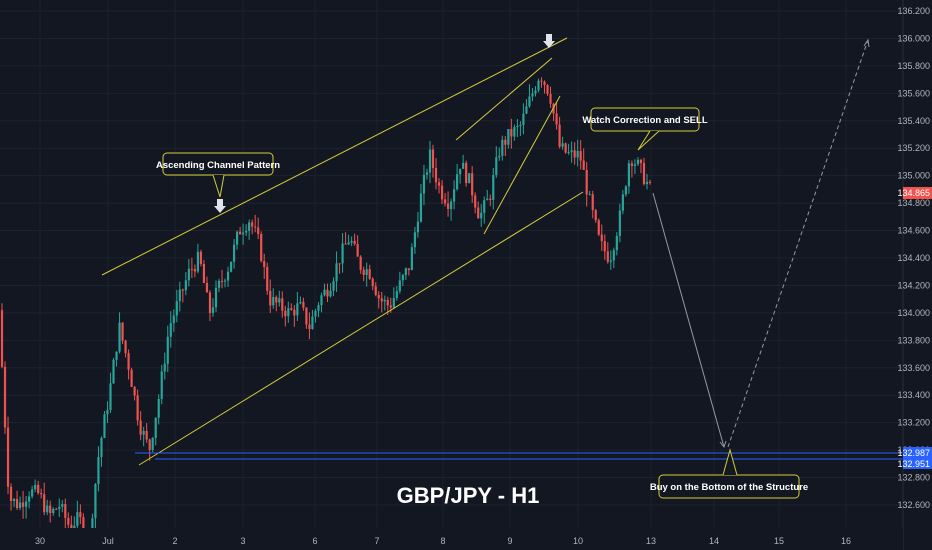 This screenshot has width=932, height=550. I want to click on x-tick-label: 8, so click(442, 541).